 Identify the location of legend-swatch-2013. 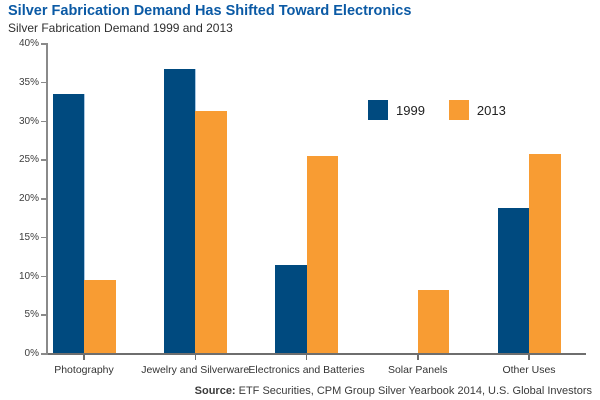
(458, 110).